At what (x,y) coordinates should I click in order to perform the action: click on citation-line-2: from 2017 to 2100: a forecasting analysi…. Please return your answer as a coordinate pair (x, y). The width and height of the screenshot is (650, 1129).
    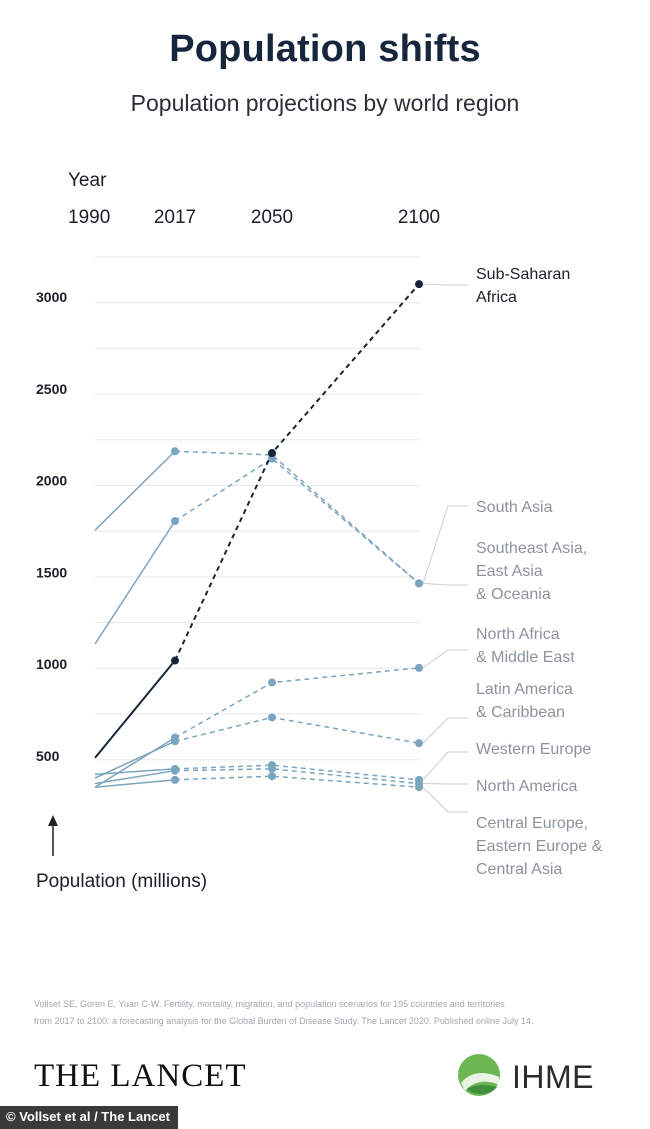
    Looking at the image, I should click on (284, 1021).